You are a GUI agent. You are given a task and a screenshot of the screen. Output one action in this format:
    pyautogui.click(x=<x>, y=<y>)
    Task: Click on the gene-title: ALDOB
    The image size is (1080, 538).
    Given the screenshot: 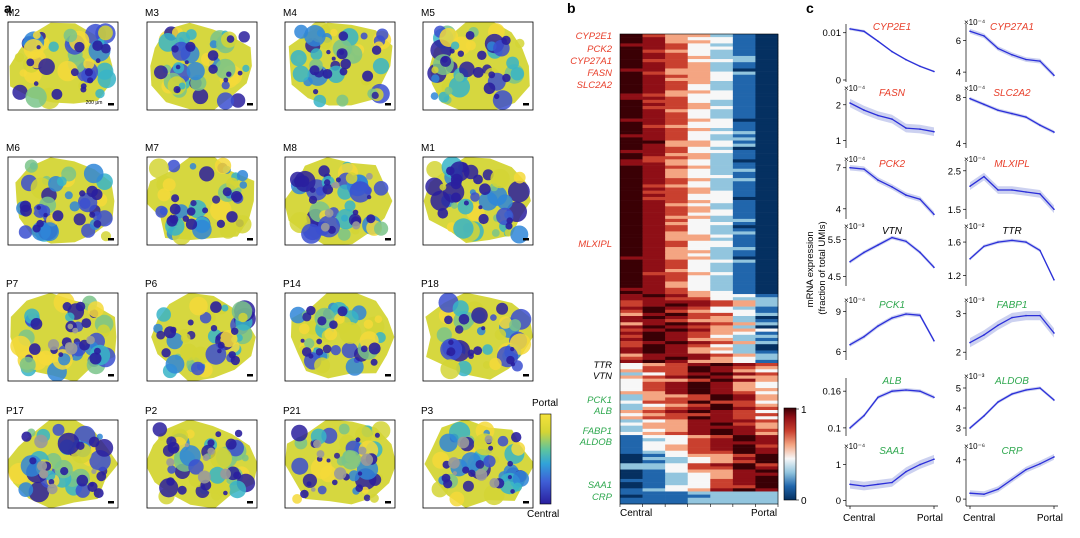 What is the action you would take?
    pyautogui.click(x=1011, y=381)
    